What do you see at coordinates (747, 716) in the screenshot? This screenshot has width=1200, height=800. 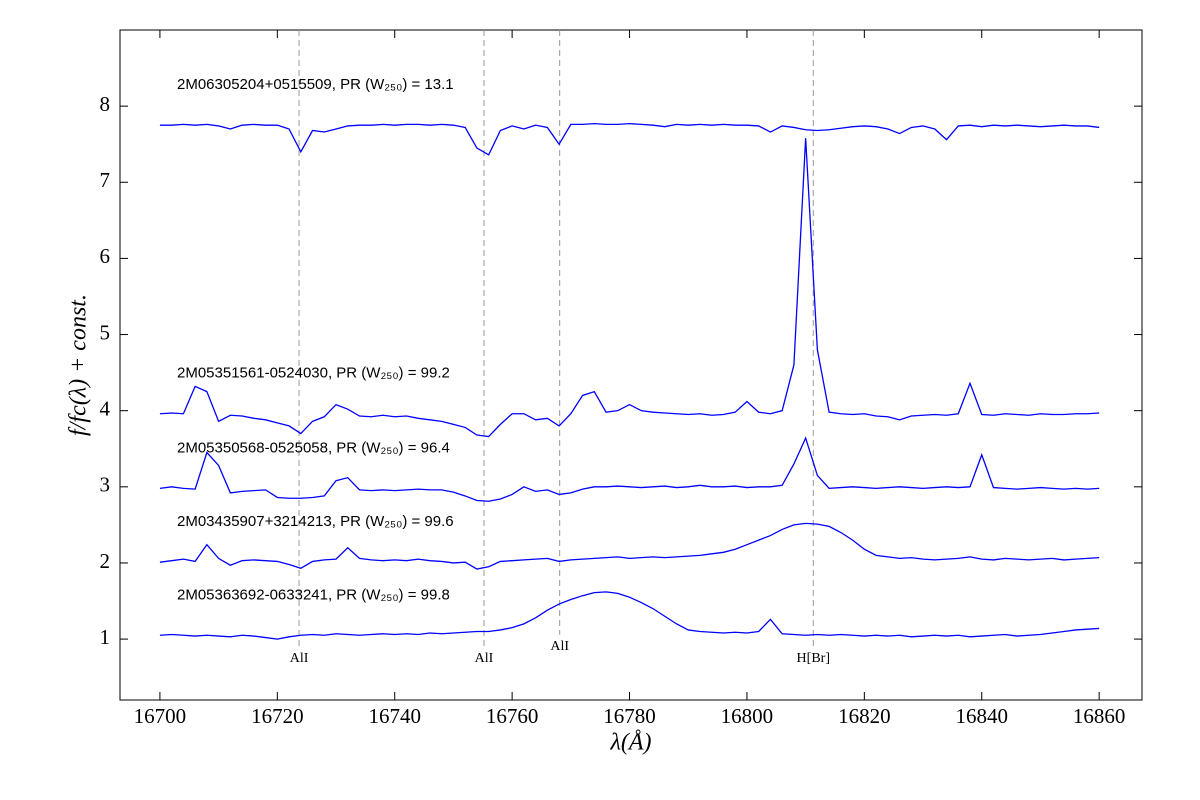 I see `x-tick-label: 16800` at bounding box center [747, 716].